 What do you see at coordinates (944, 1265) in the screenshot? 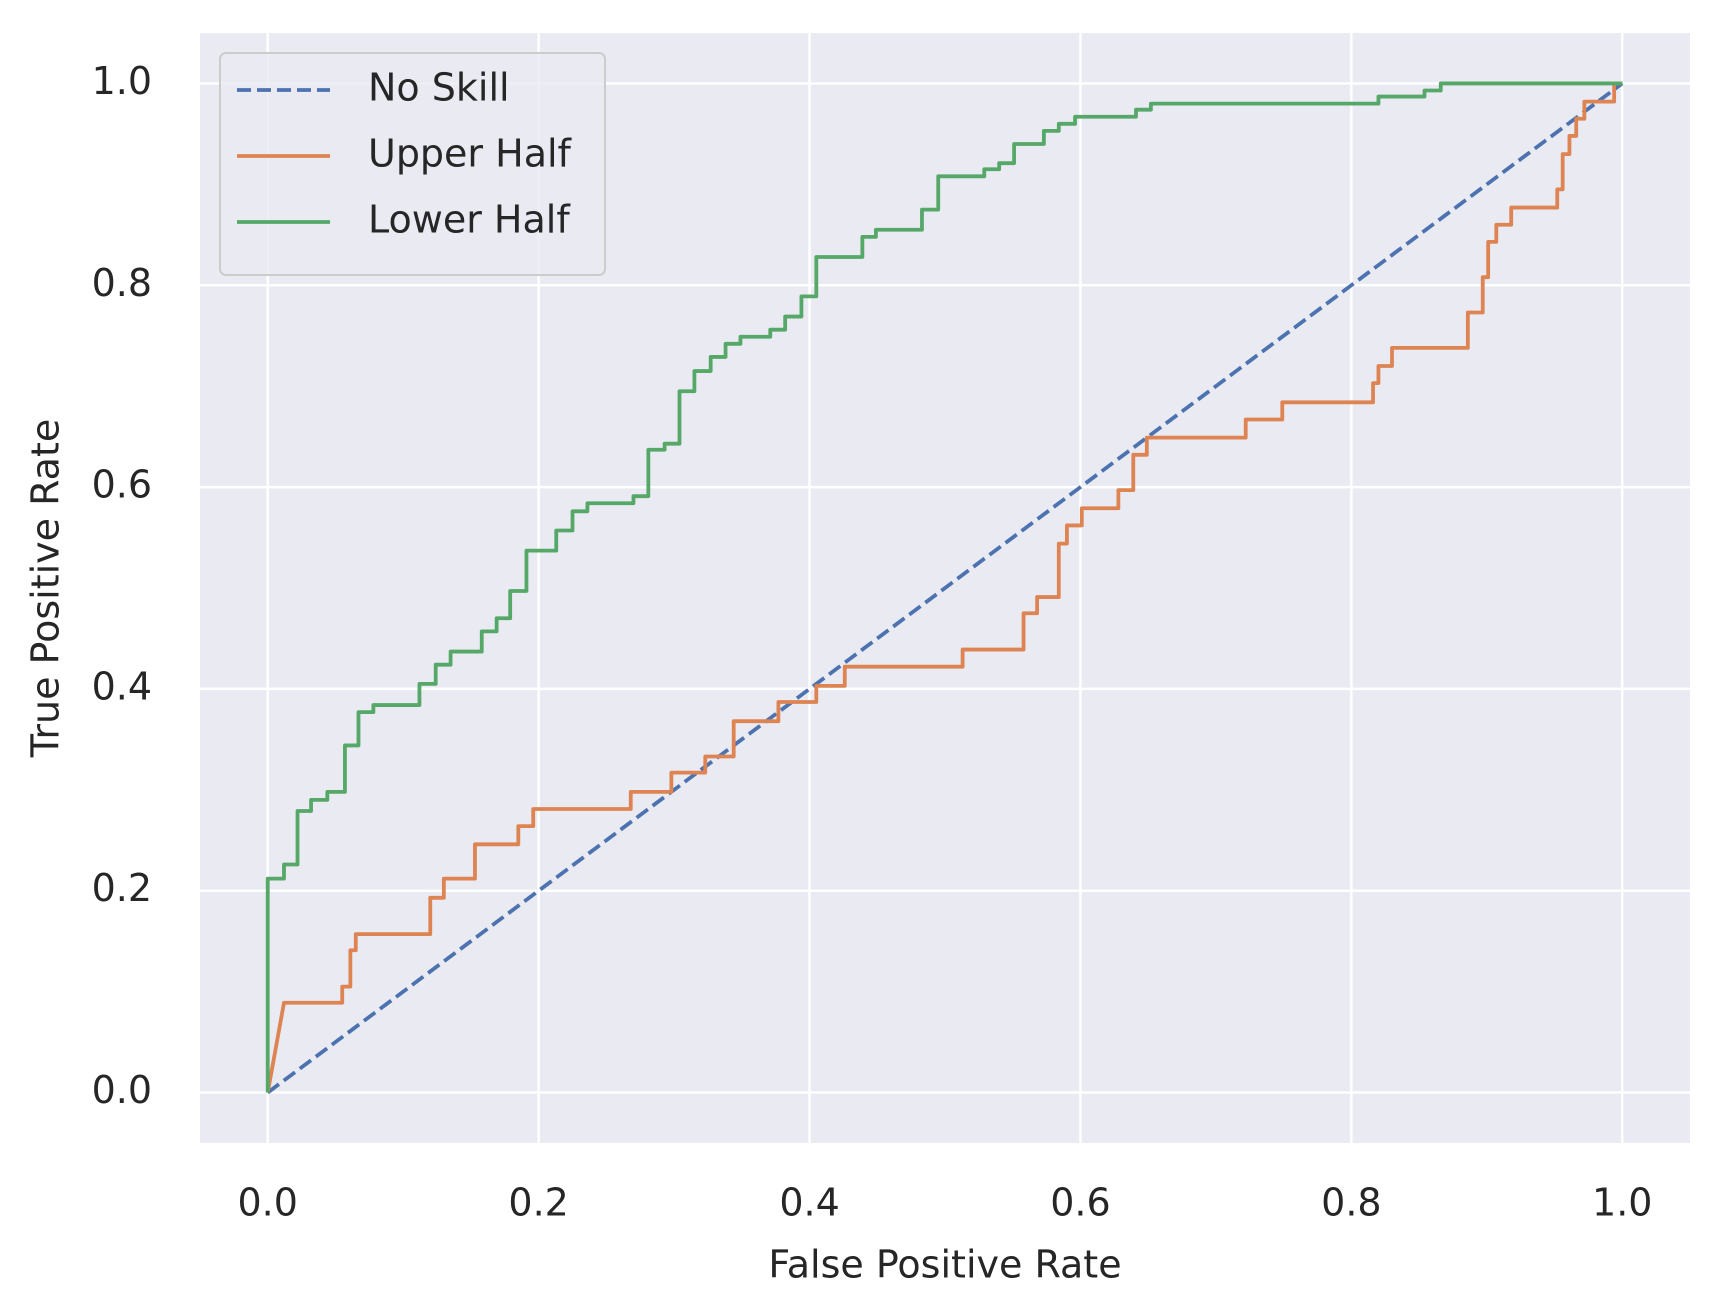
I see `x-axis-label: False Positive Rate` at bounding box center [944, 1265].